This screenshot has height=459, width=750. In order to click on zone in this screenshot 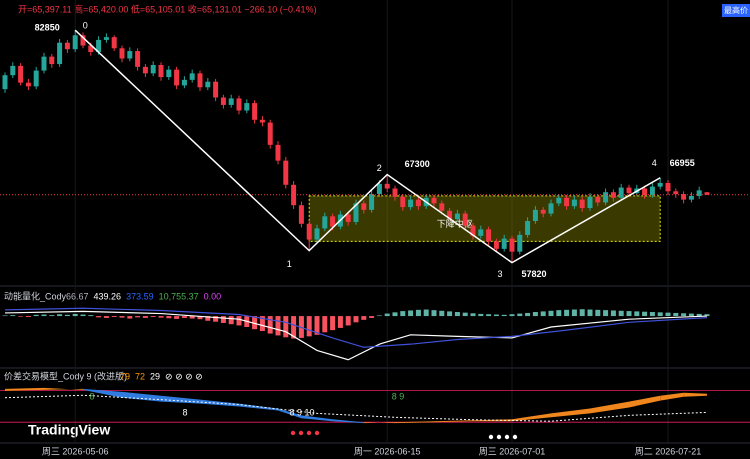, I will do `click(484, 218)`.